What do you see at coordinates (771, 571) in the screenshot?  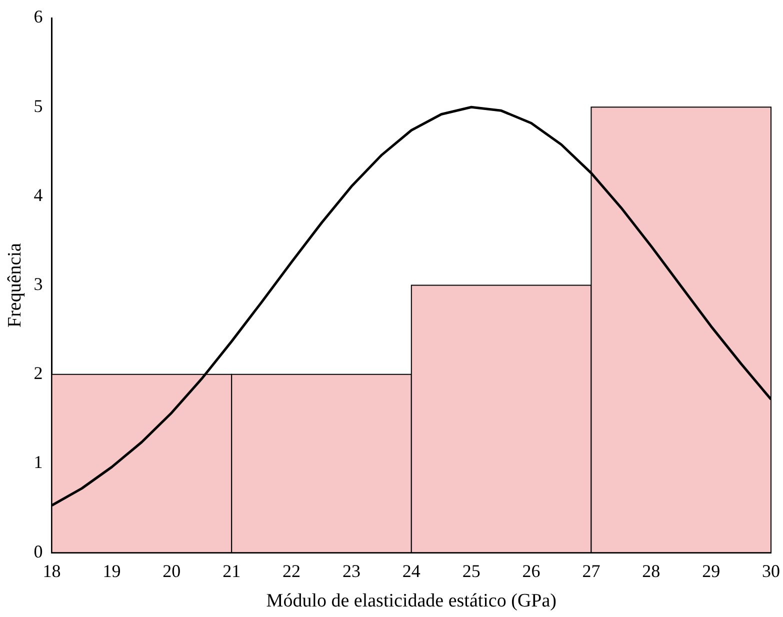 I see `x-tick-label: 30` at bounding box center [771, 571].